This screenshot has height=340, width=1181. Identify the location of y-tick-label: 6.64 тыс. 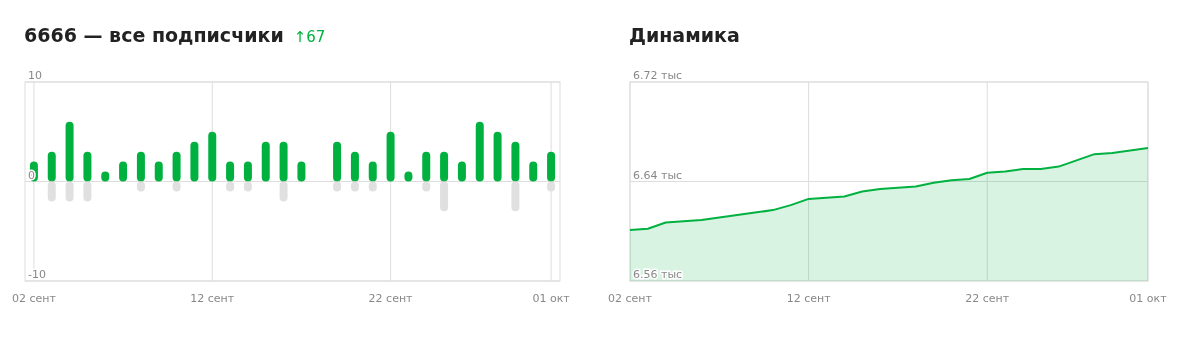
(658, 175).